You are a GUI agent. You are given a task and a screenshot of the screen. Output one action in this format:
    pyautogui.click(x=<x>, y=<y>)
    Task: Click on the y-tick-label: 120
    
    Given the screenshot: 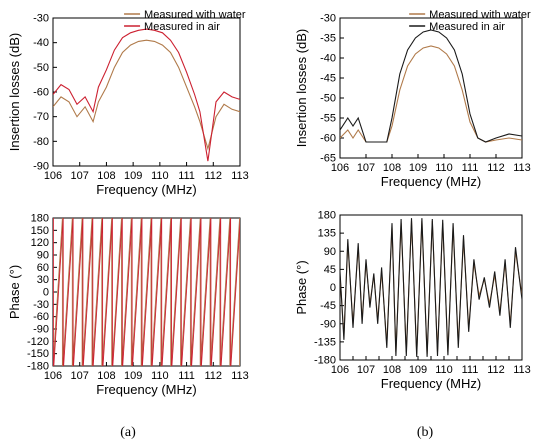 What is the action you would take?
    pyautogui.click(x=40, y=243)
    